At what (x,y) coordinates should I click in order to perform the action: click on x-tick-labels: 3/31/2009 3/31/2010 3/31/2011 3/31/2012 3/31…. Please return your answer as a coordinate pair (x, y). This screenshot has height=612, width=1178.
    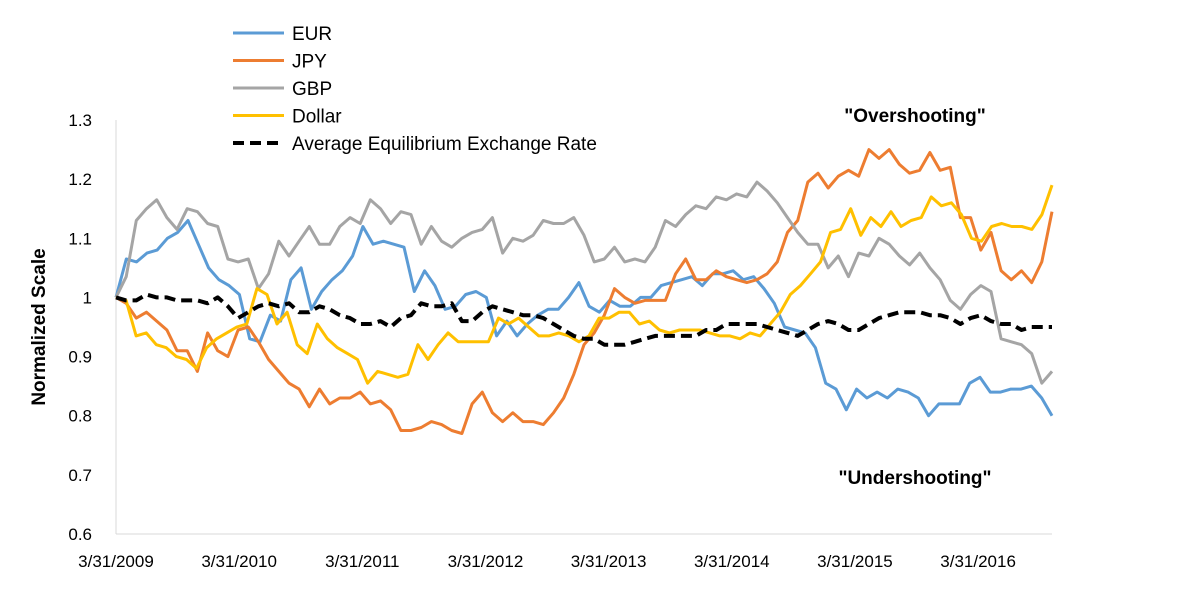
    Looking at the image, I should click on (547, 561).